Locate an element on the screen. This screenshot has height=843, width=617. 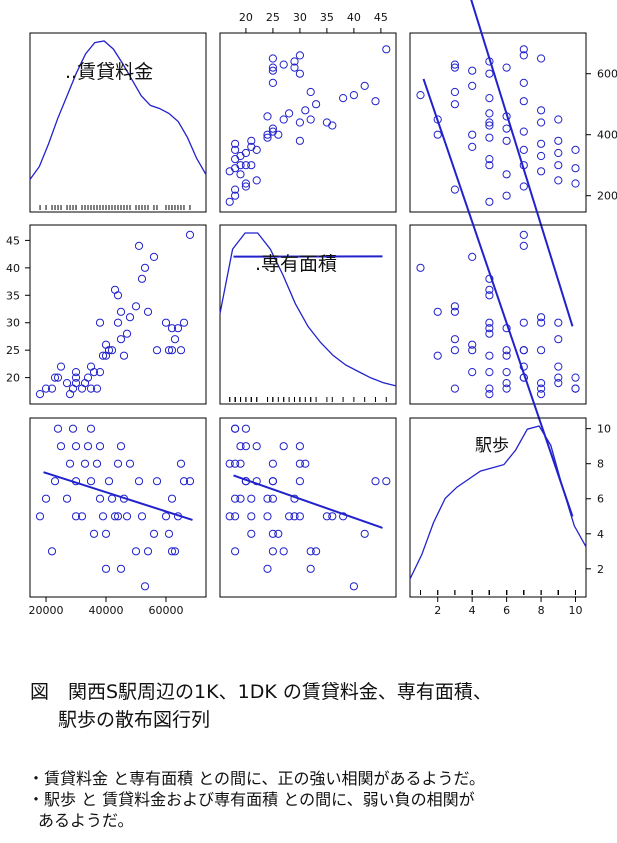
tick-label-right-0-2: 60000 is located at coordinates (607, 74).